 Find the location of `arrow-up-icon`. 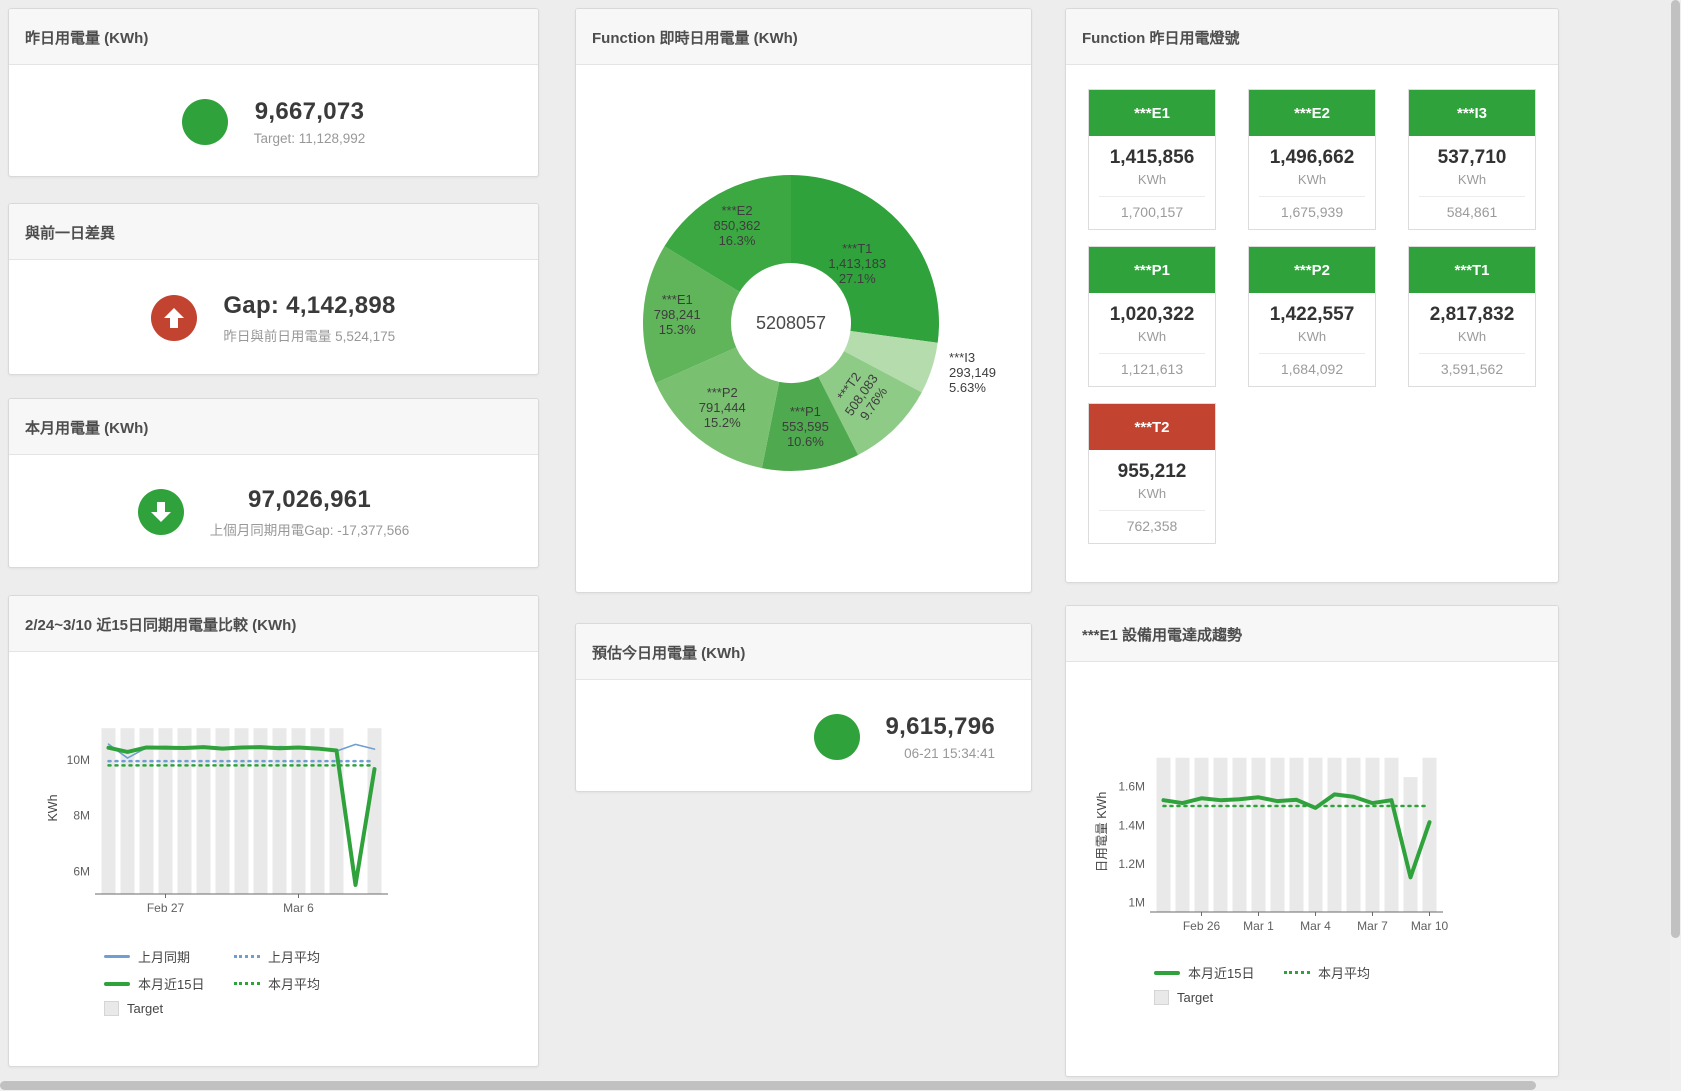

arrow-up-icon is located at coordinates (174, 318).